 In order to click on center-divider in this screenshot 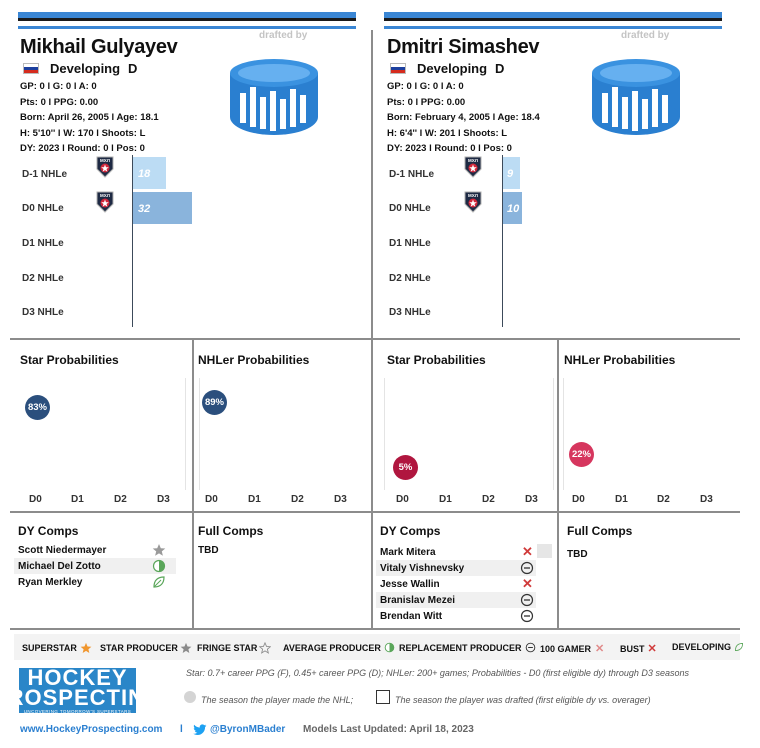, I will do `click(372, 329)`.